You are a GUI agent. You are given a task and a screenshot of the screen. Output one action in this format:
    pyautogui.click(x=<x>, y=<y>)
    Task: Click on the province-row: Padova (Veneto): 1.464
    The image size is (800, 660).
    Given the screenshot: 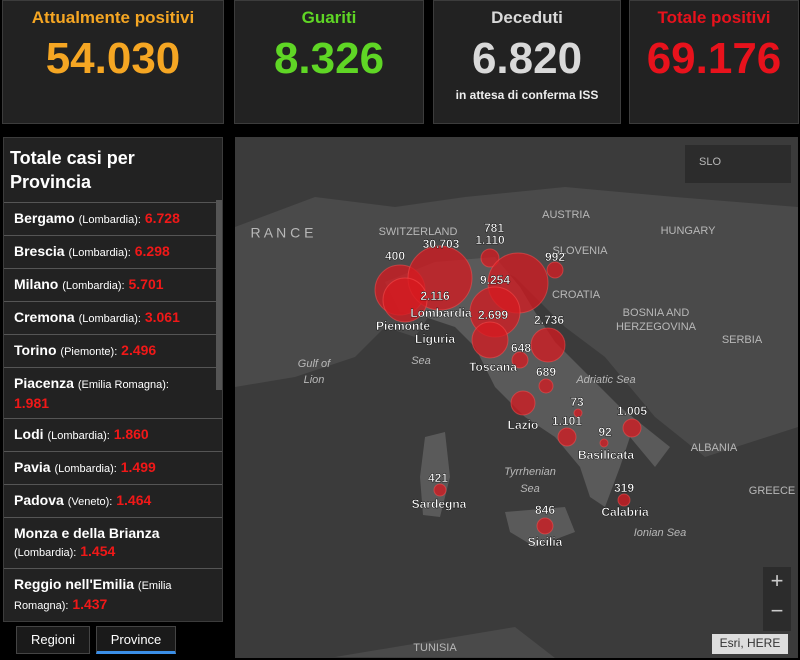 What is the action you would take?
    pyautogui.click(x=113, y=500)
    